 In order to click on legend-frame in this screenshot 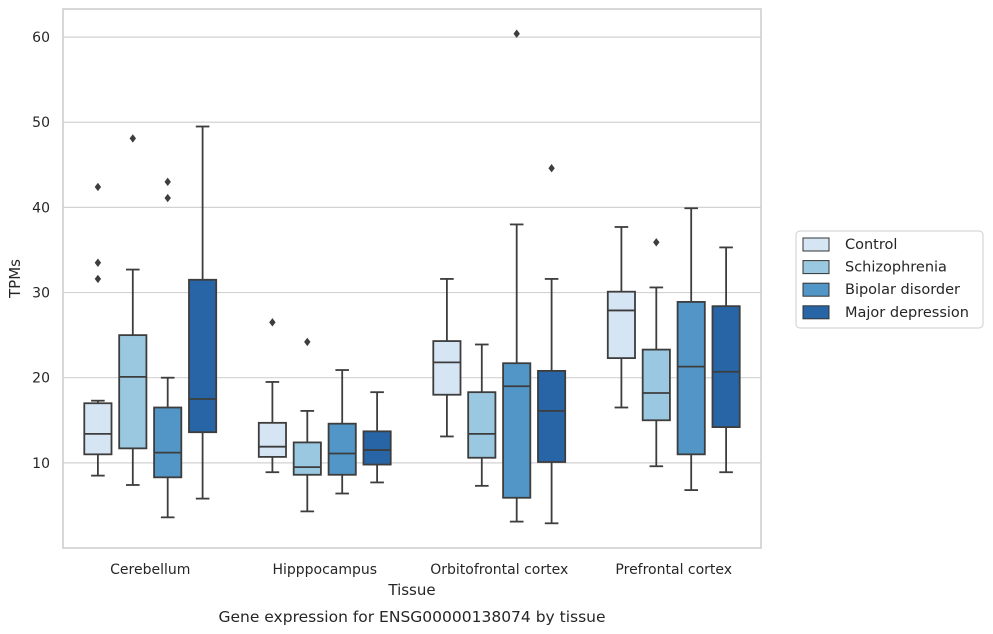, I will do `click(889, 279)`.